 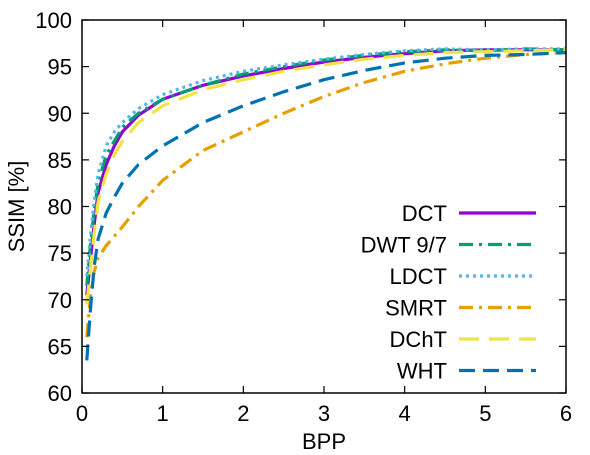 I want to click on y-tick-label: 65, so click(x=60, y=346).